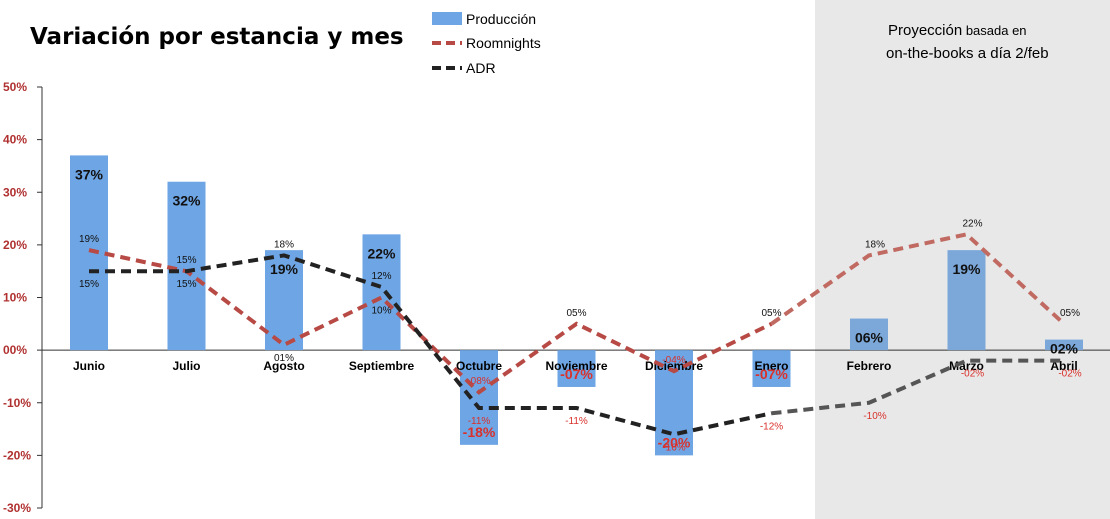  What do you see at coordinates (869, 338) in the screenshot?
I see `bar-value-label: 06%` at bounding box center [869, 338].